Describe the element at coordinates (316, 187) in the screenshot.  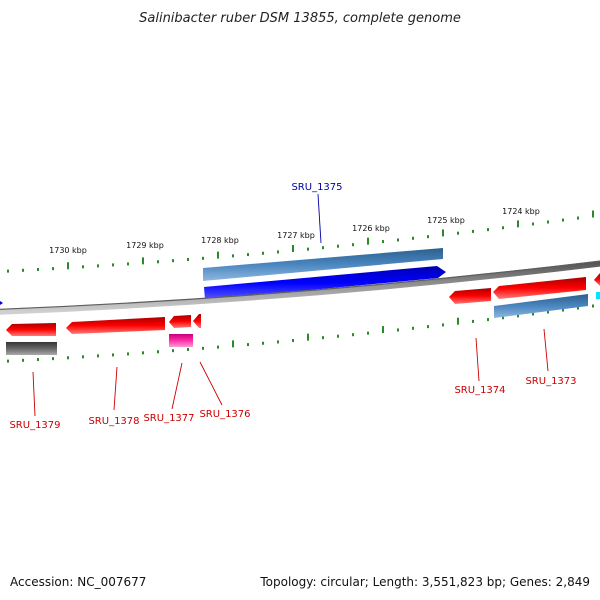
I see `gene-label-sru-1375: SRU_1375` at that location.